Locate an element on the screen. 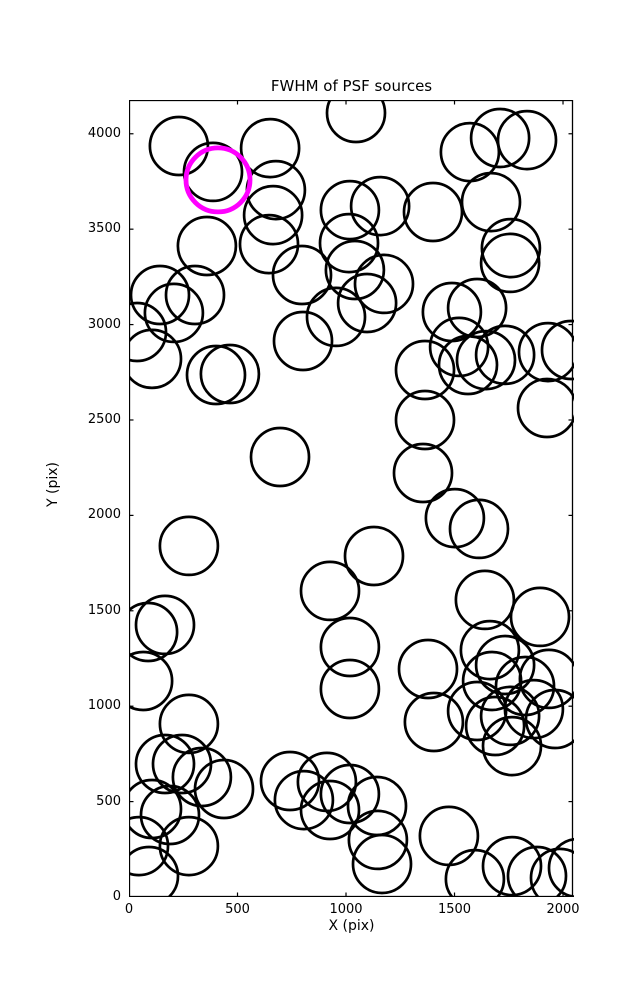 The image size is (637, 1000). y-tick-label: 500 is located at coordinates (108, 801).